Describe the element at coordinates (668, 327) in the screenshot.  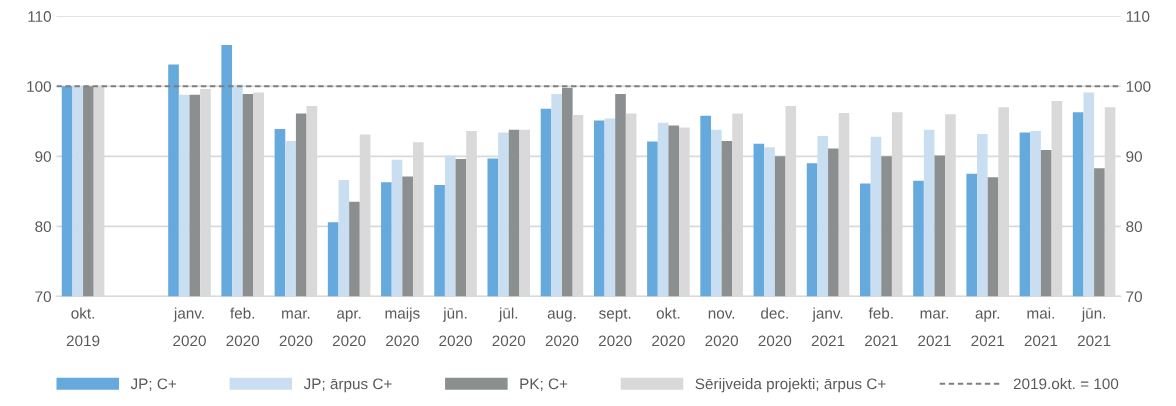
I see `x-tick-label: okt. 2020` at that location.